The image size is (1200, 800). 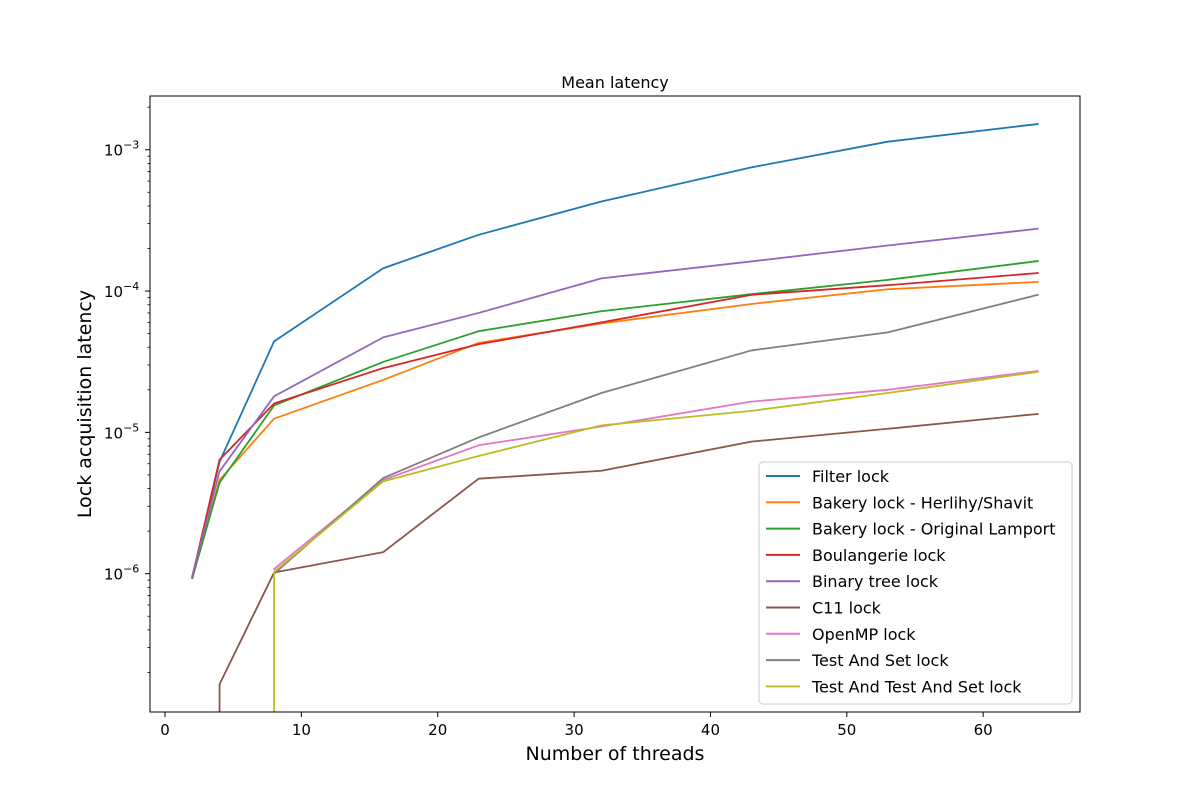 What do you see at coordinates (875, 581) in the screenshot?
I see `legend-label: Binary tree lock` at bounding box center [875, 581].